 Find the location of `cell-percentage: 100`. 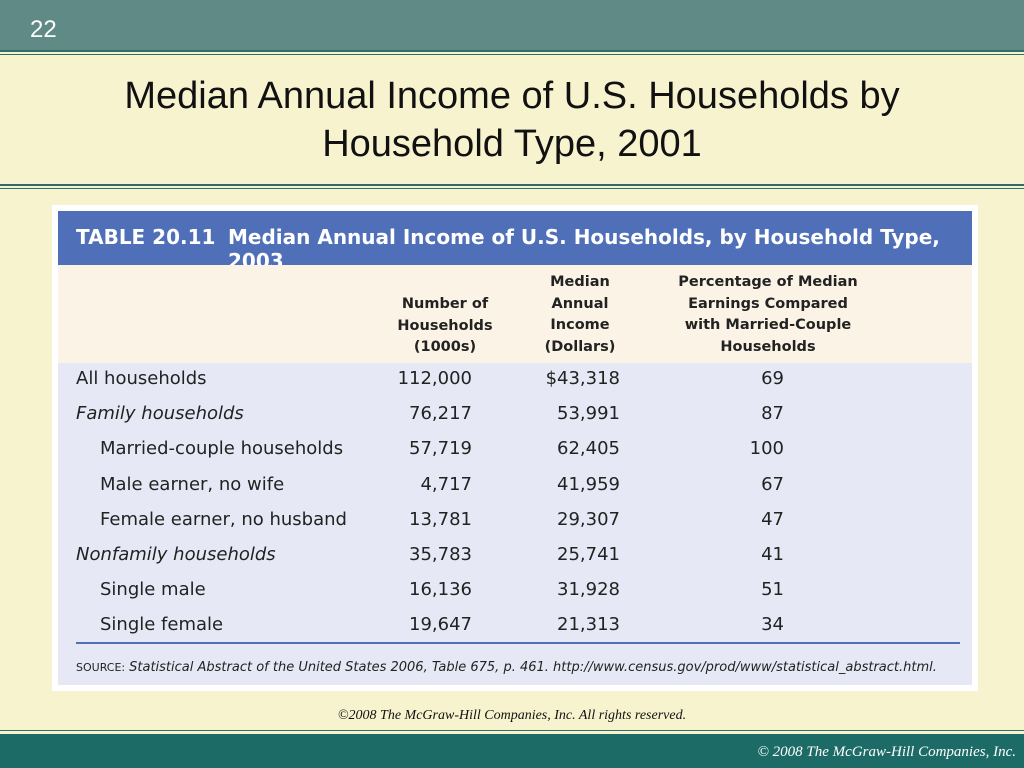

cell-percentage: 100 is located at coordinates (766, 449).